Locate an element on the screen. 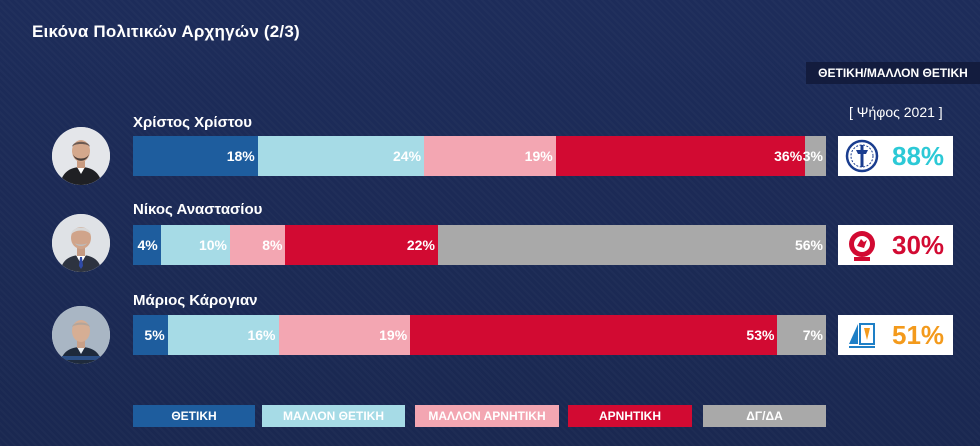 The image size is (980, 446). person-1-icon is located at coordinates (81, 156).